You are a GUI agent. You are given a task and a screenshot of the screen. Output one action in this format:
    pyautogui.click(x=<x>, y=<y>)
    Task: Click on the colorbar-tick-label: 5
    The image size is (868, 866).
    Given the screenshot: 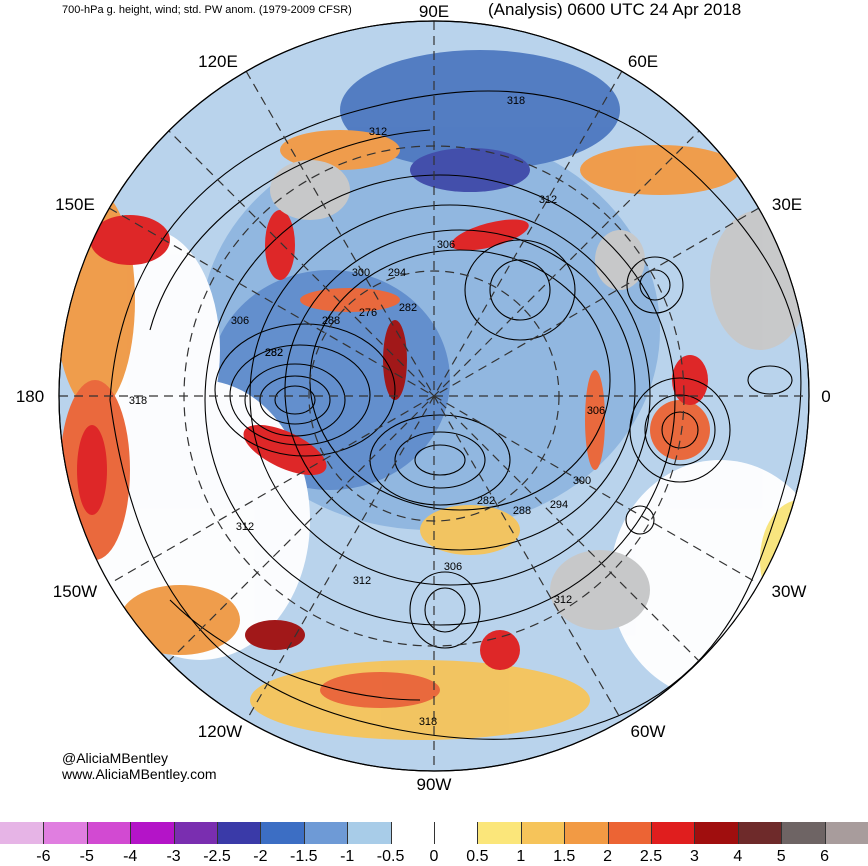 What is the action you would take?
    pyautogui.click(x=781, y=856)
    